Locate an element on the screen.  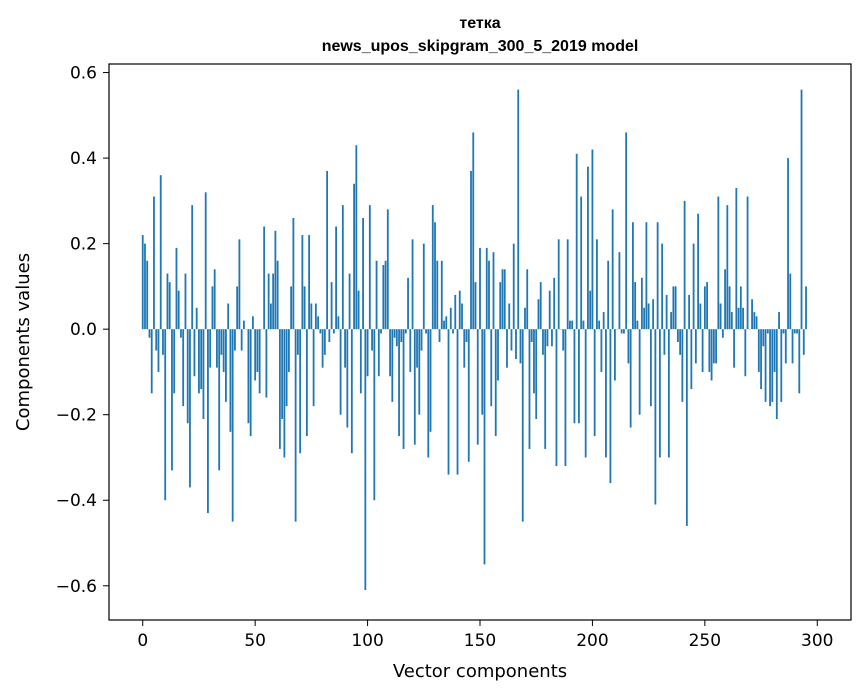
y-tick-label: 0.6 is located at coordinates (83, 74).